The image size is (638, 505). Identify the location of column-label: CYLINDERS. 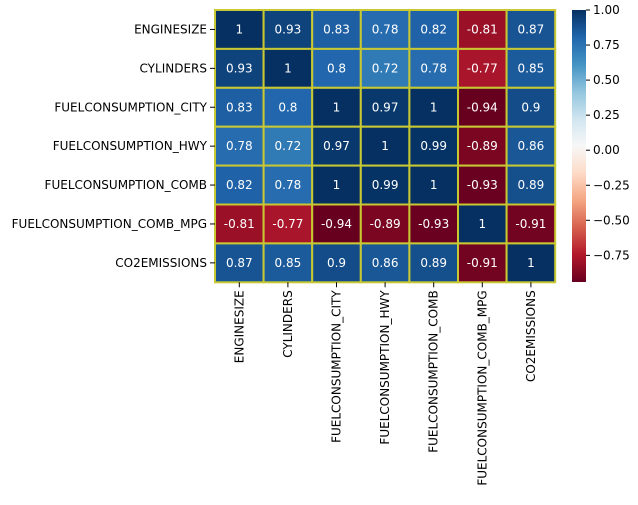
(288, 323).